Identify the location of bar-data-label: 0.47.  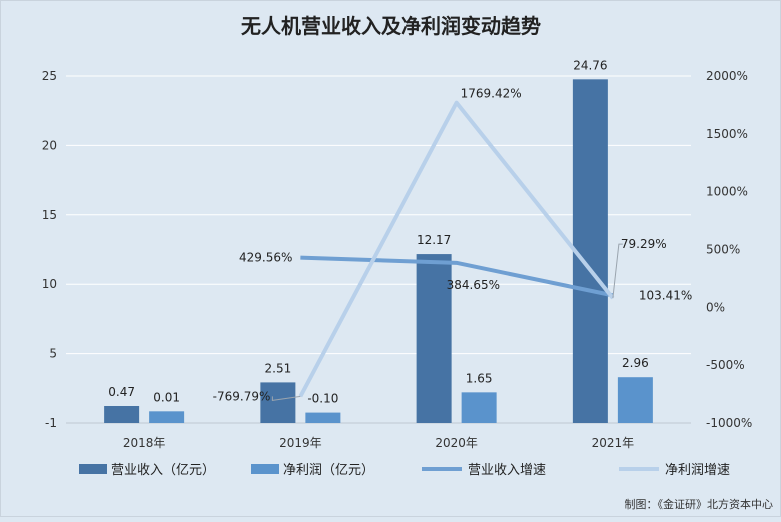
(121, 392).